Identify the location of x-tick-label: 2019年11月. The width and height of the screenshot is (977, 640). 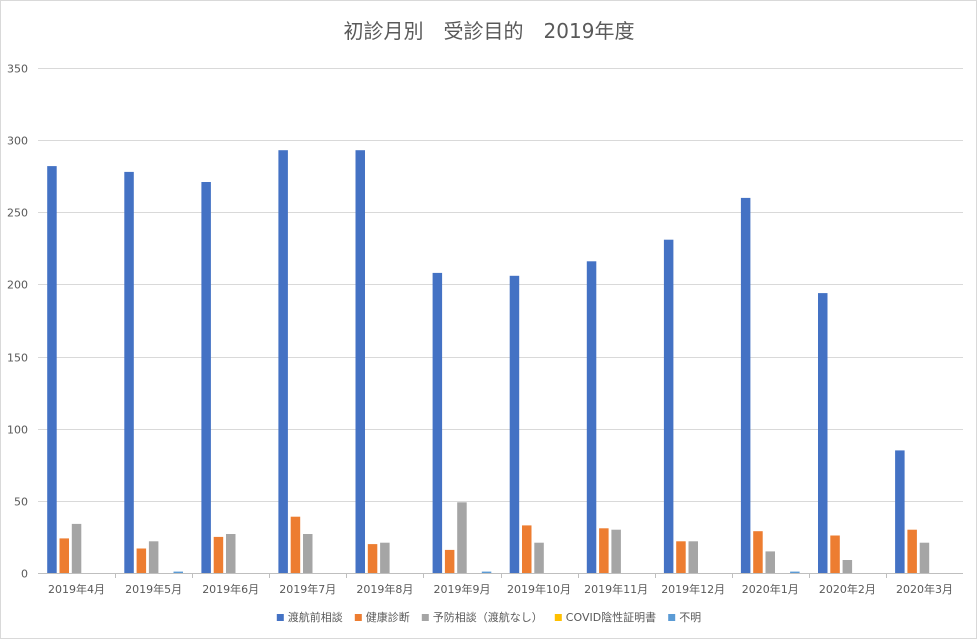
(616, 589).